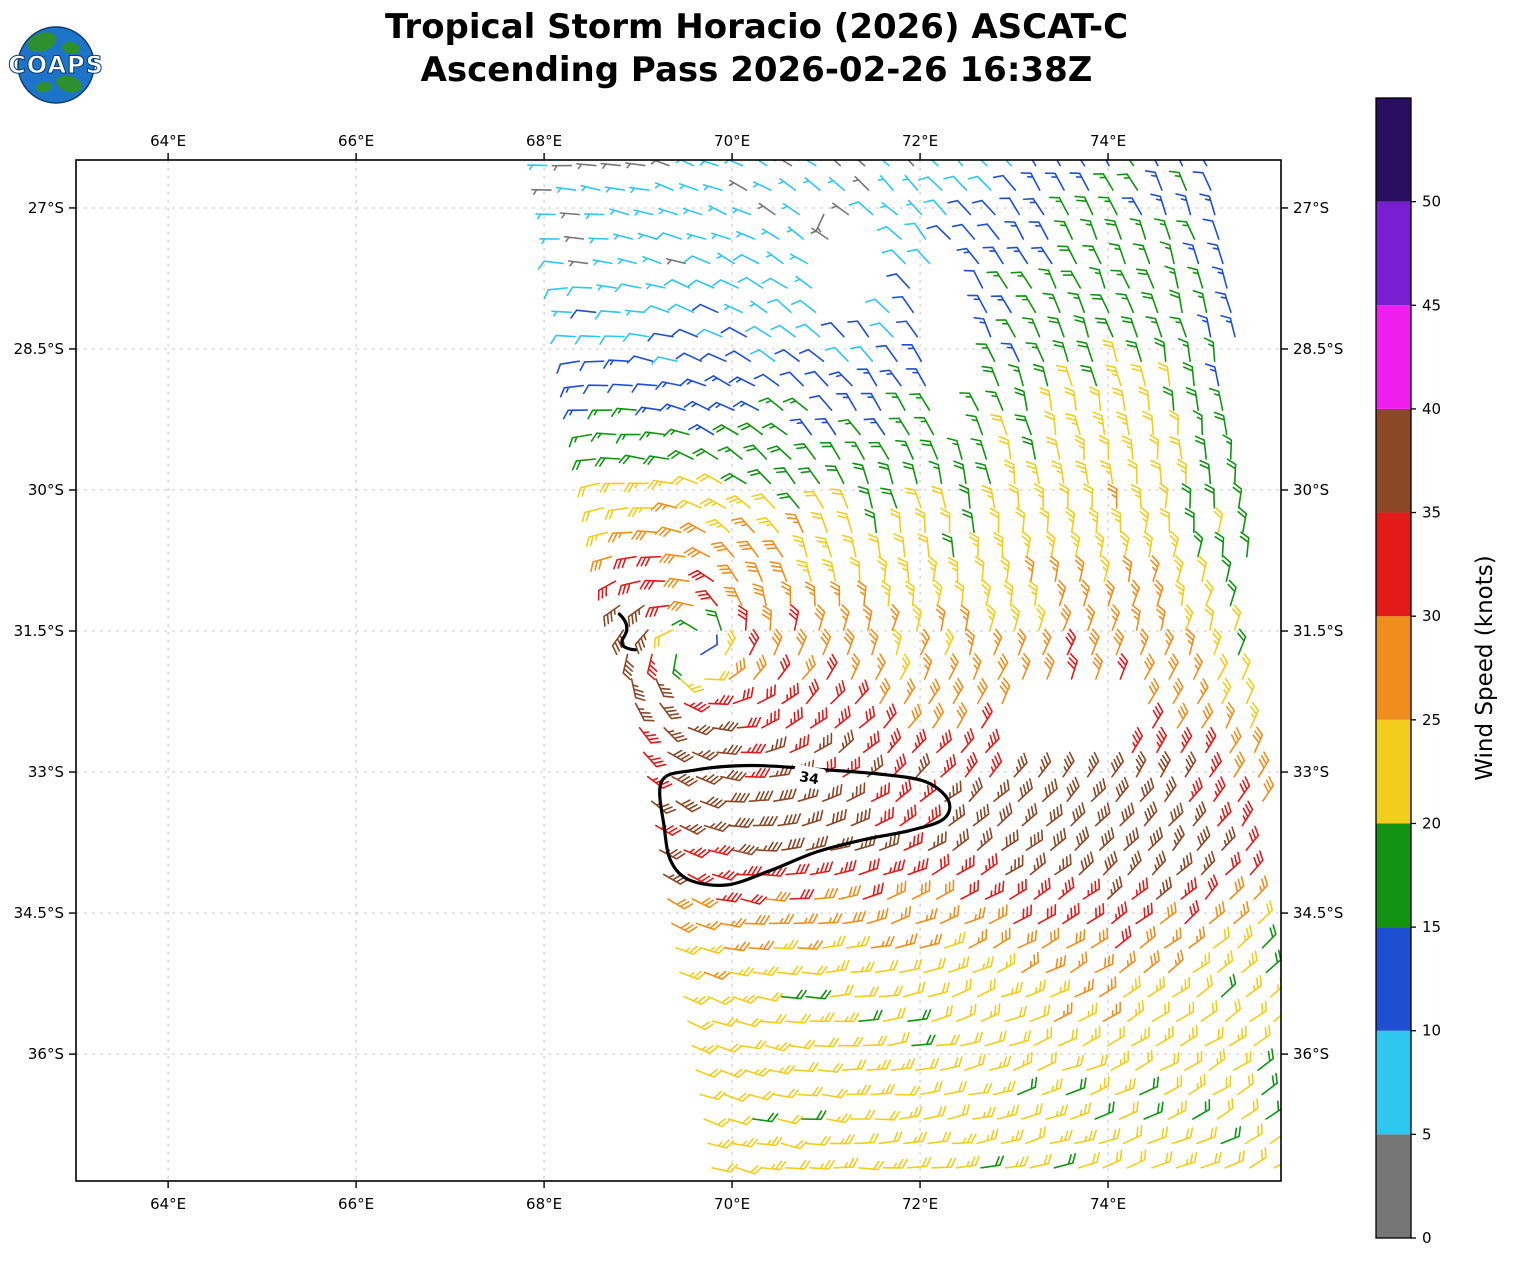 The image size is (1513, 1264). What do you see at coordinates (1311, 208) in the screenshot?
I see `y-tick-label-right: 27°S` at bounding box center [1311, 208].